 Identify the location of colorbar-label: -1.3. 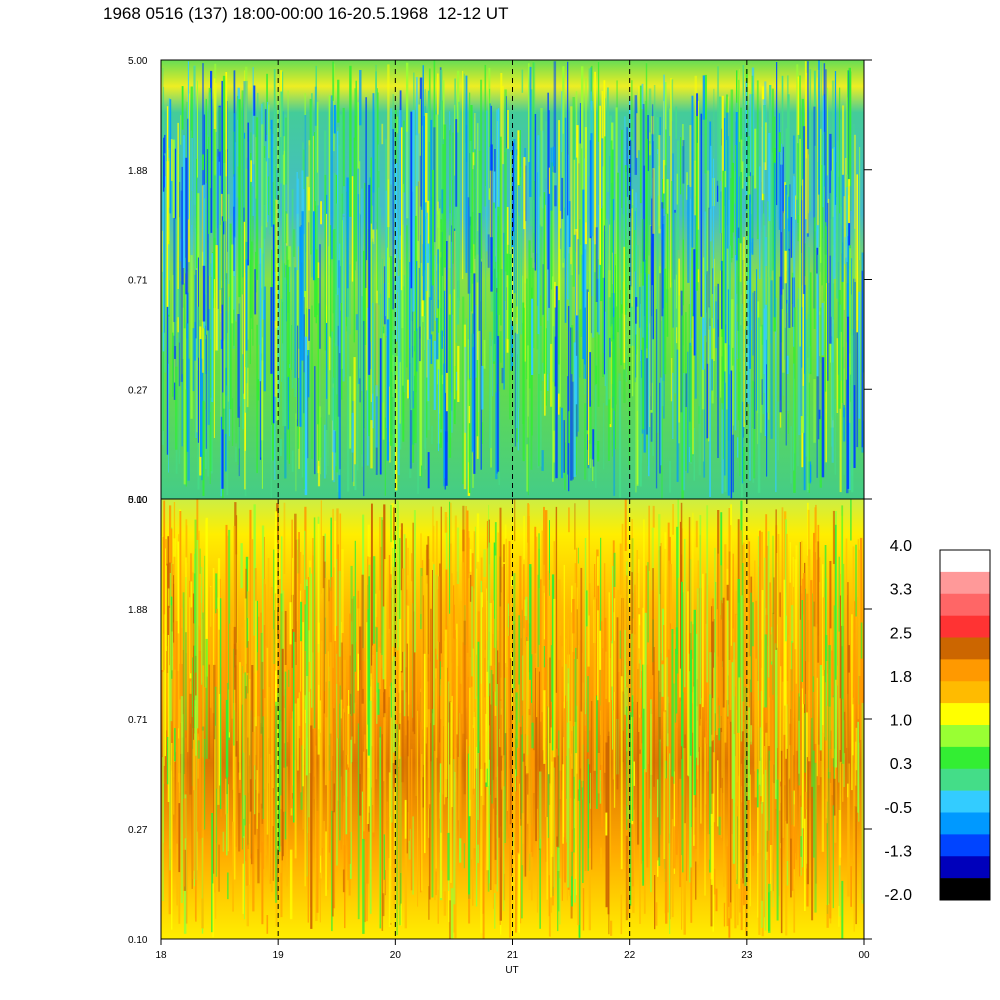
(898, 851).